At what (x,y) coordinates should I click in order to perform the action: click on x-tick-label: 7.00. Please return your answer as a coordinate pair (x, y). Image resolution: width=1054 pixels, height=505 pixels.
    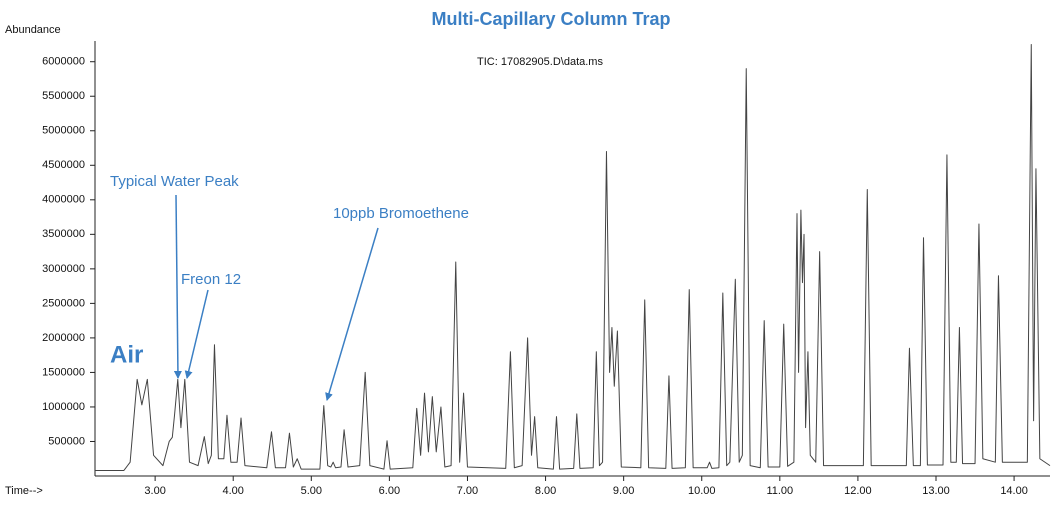
    Looking at the image, I should click on (467, 491).